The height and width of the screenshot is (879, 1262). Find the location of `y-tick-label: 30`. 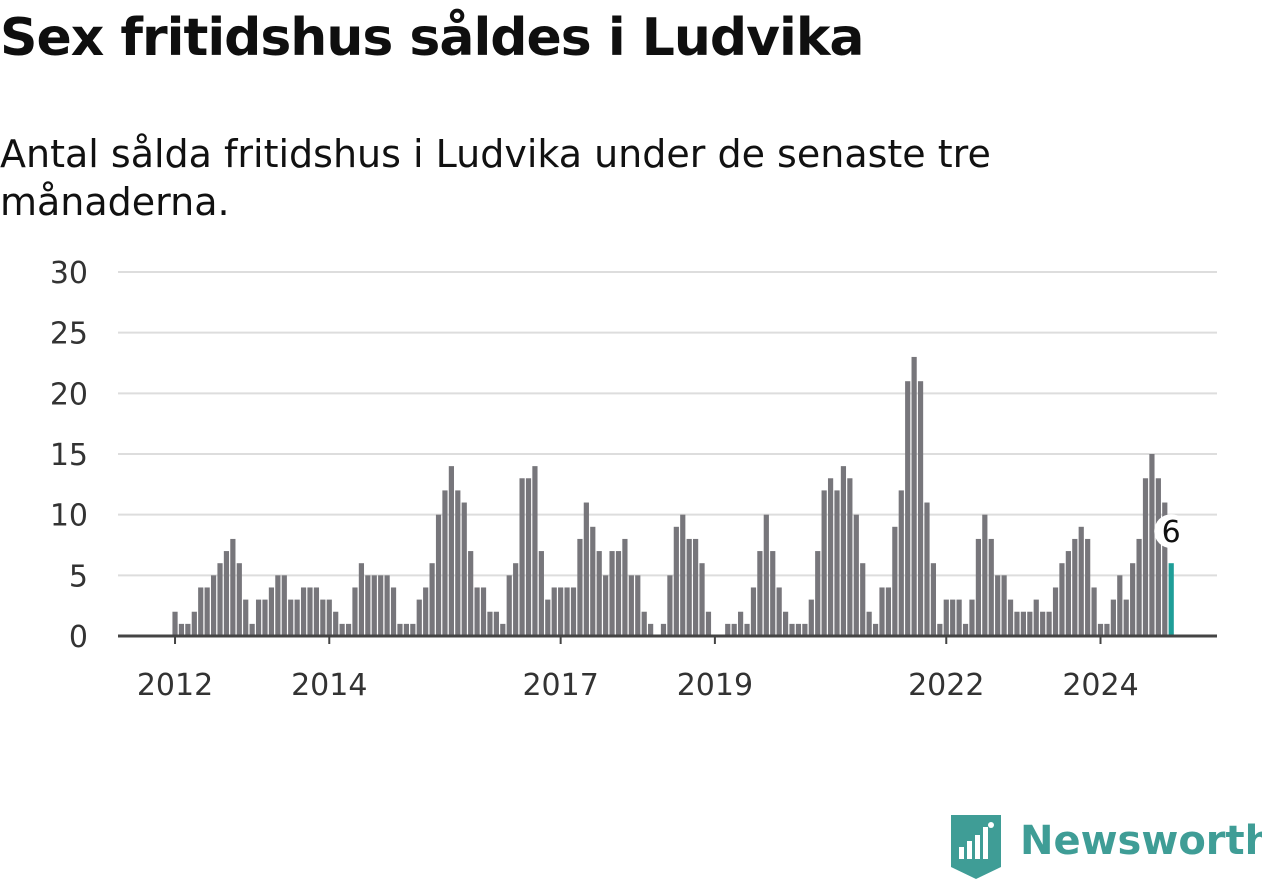

y-tick-label: 30 is located at coordinates (69, 273).